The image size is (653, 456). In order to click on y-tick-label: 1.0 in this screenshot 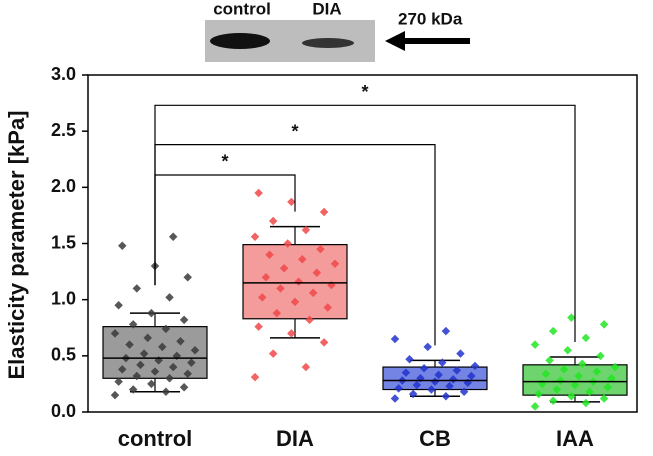, I will do `click(63, 298)`.